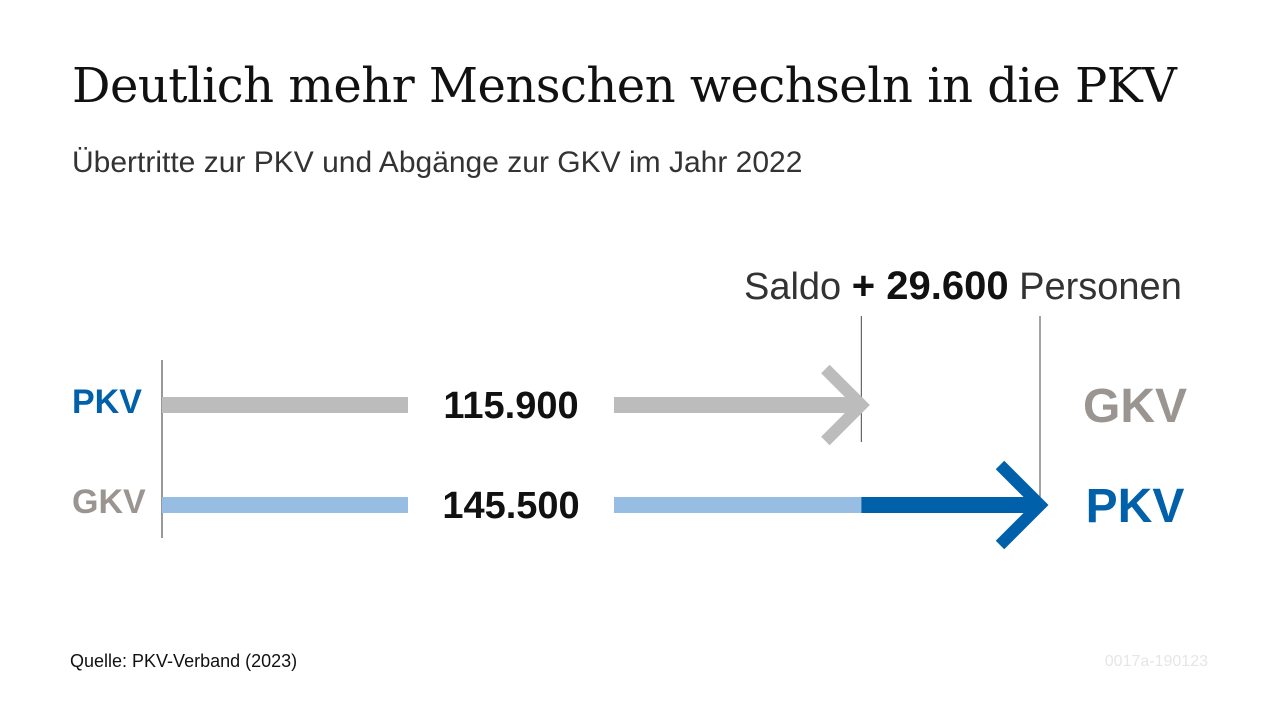 The image size is (1280, 720). What do you see at coordinates (1156, 661) in the screenshot?
I see `graphic-code: 0017a-190123` at bounding box center [1156, 661].